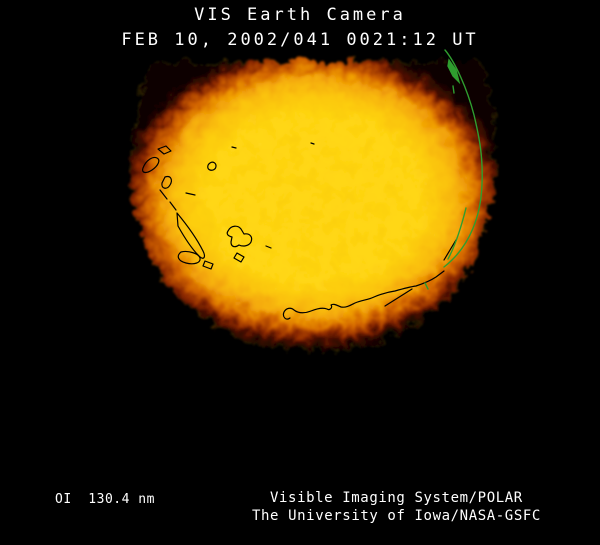 The image size is (600, 545). I want to click on page-title: VIS Earth Camera, so click(300, 15).